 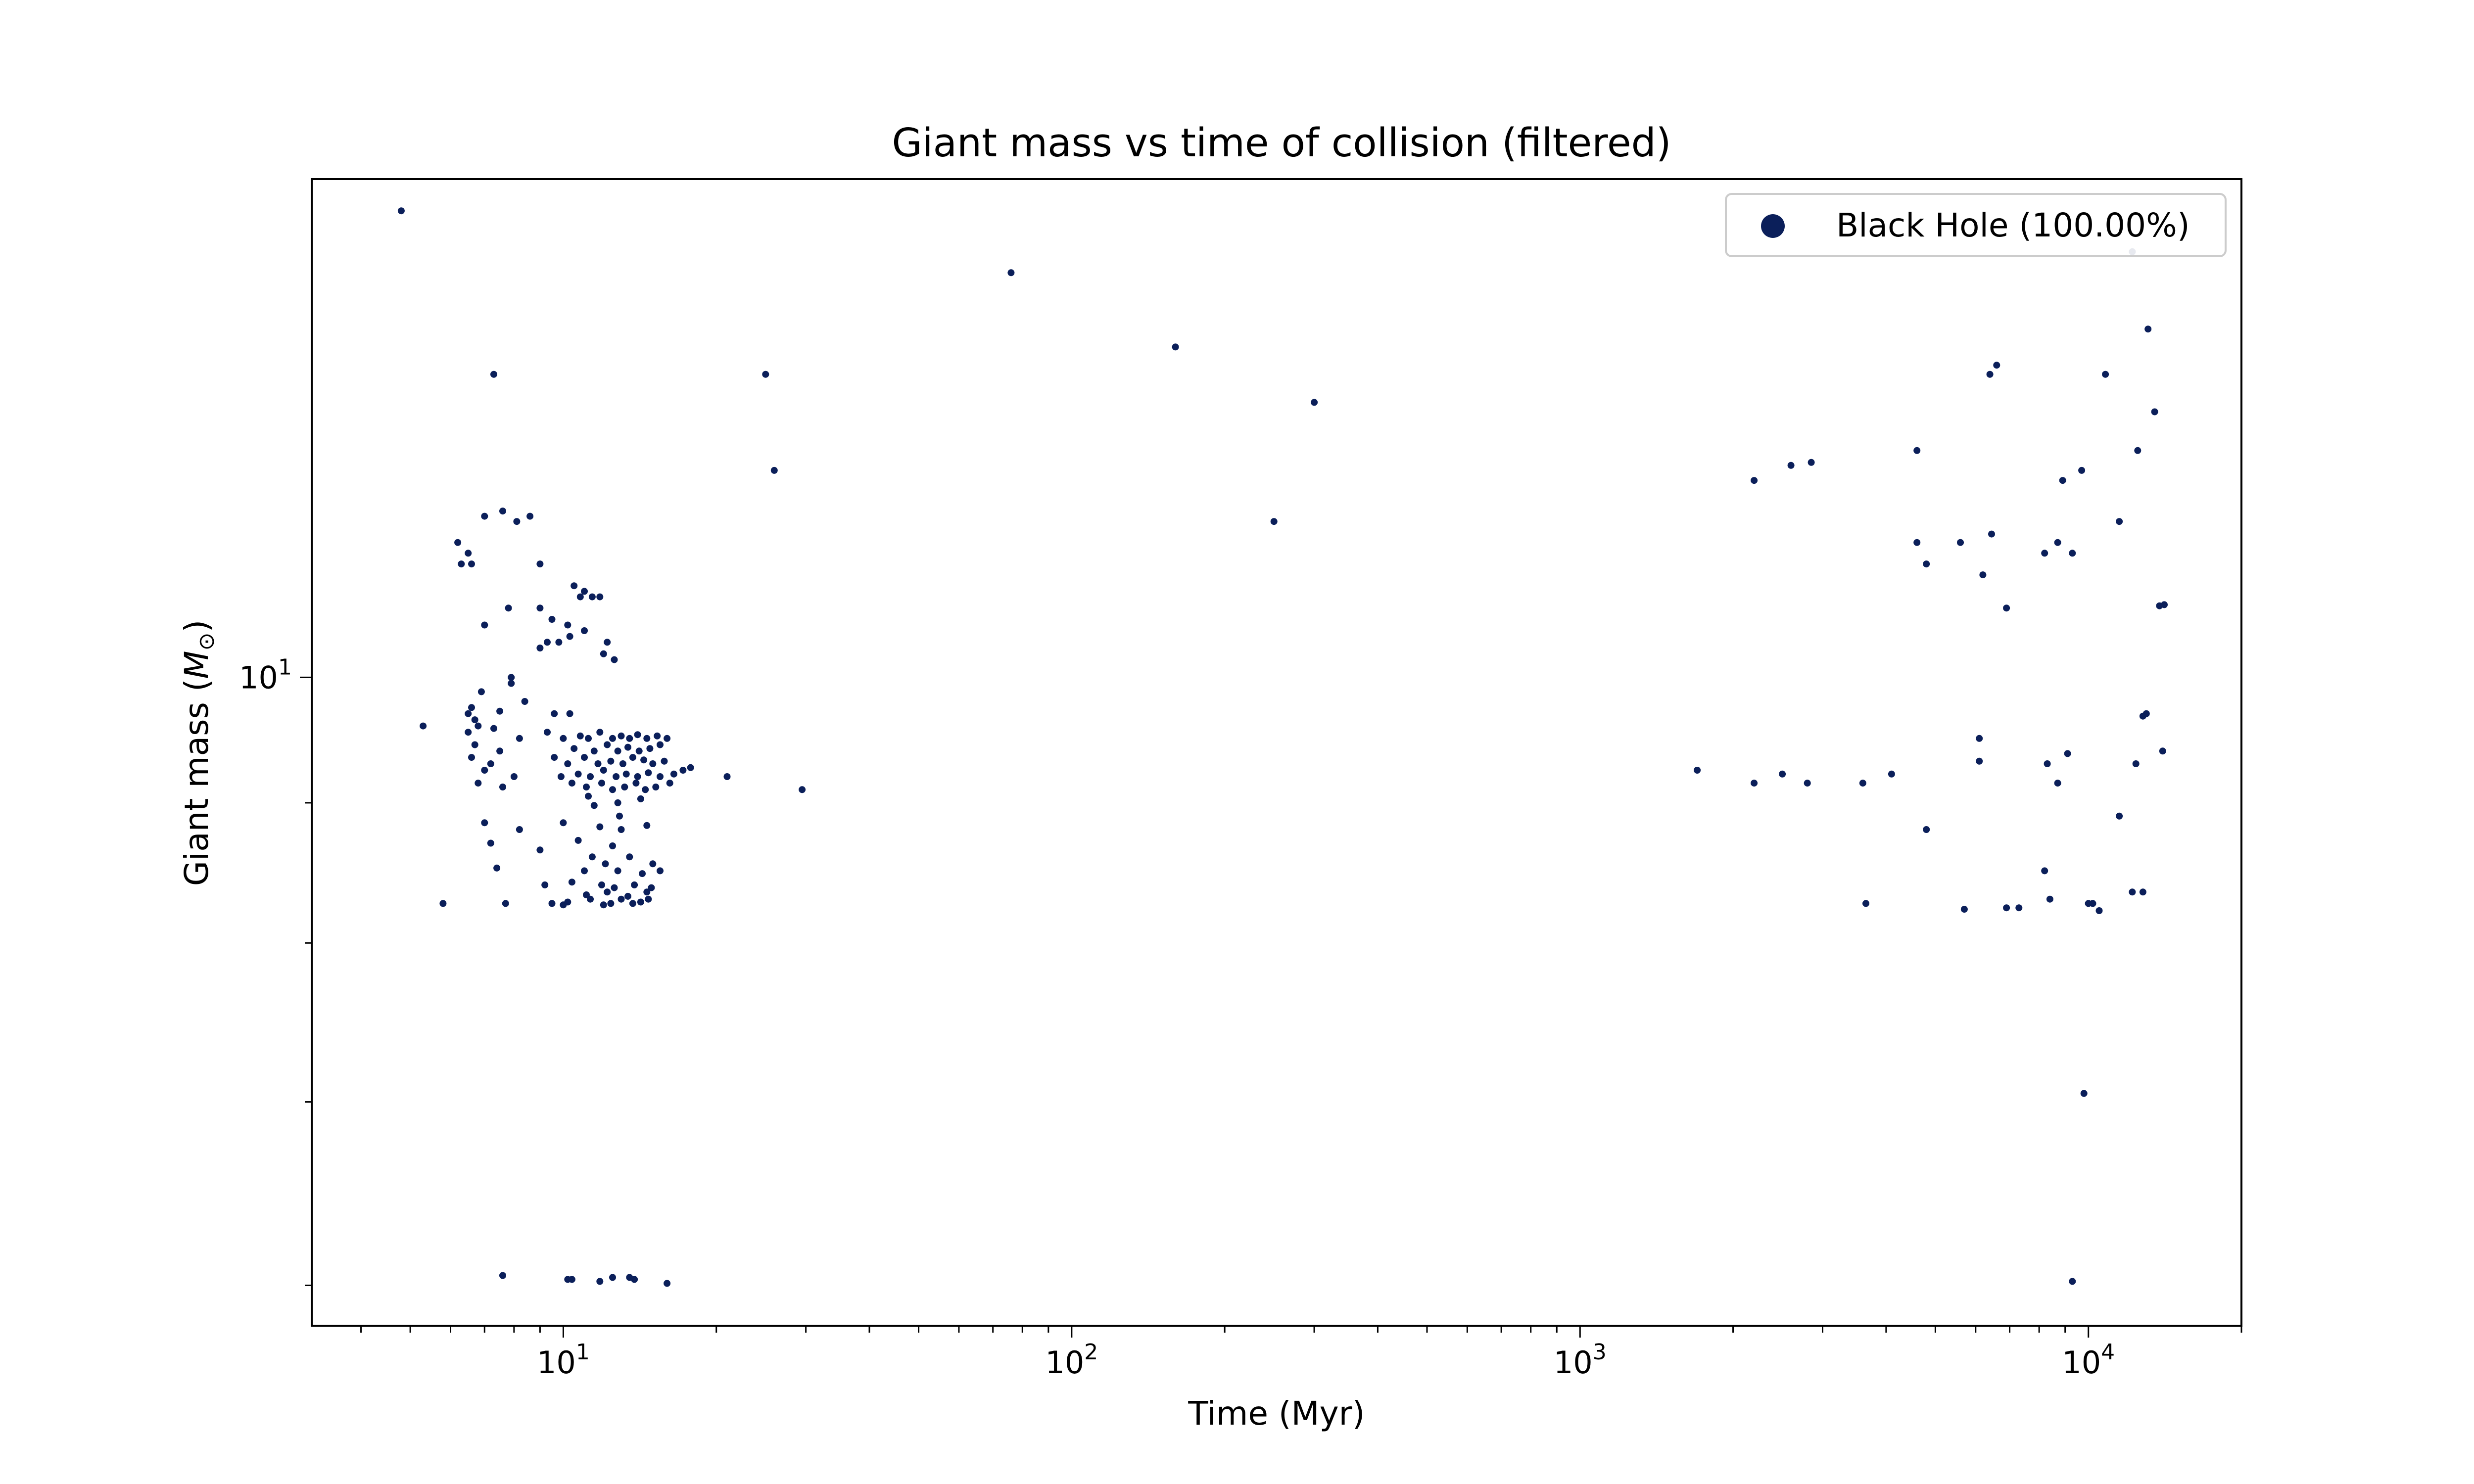 What do you see at coordinates (207, 642) in the screenshot?
I see `y-axis-label-subscript: ⊙` at bounding box center [207, 642].